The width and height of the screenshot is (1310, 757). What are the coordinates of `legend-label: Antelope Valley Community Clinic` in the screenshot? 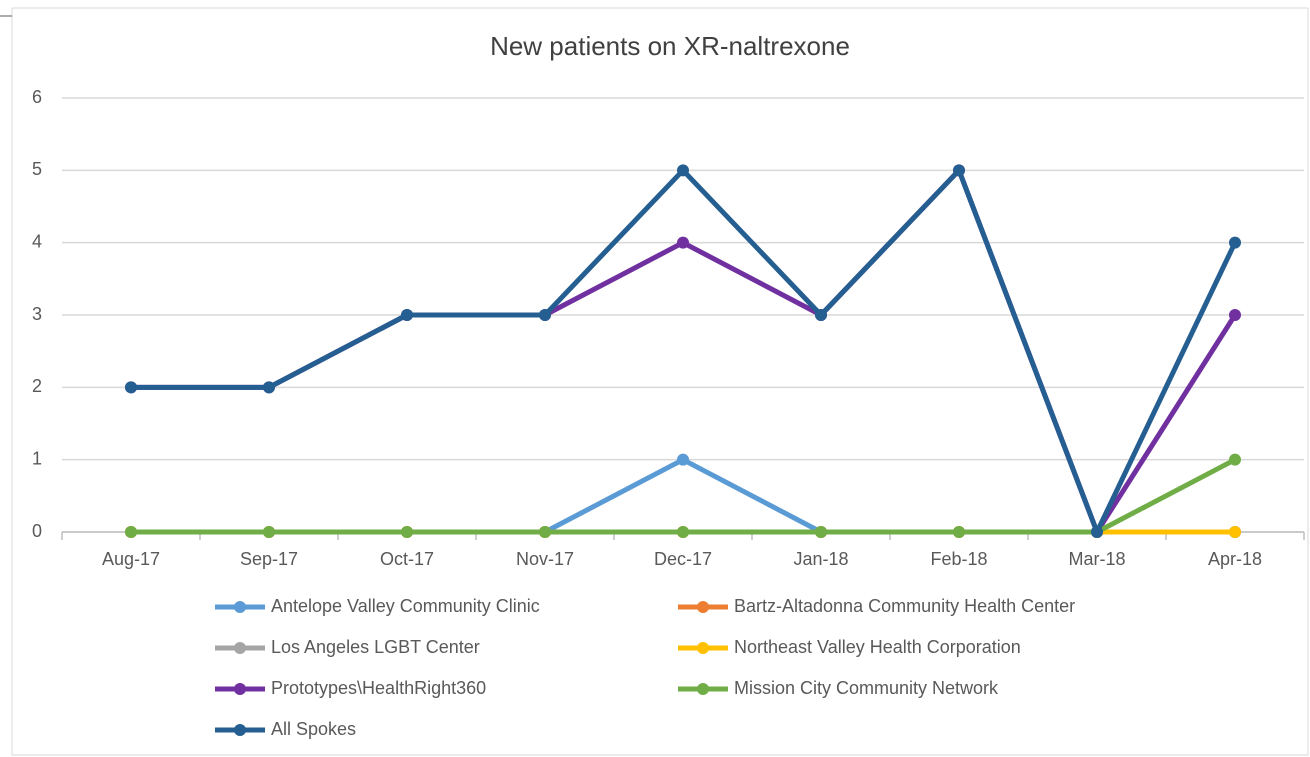 It's located at (405, 606).